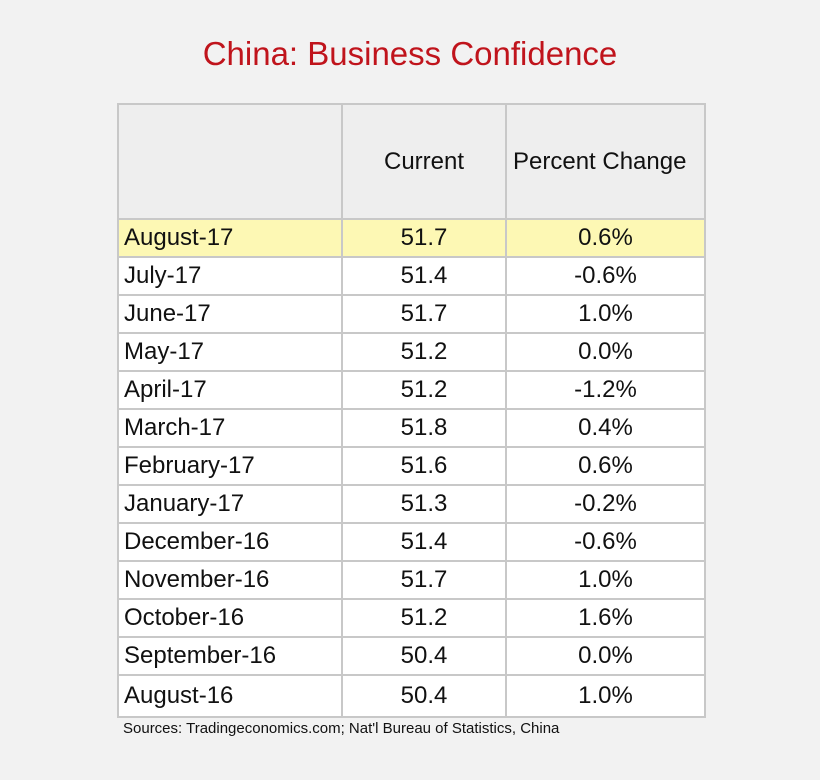 Image resolution: width=820 pixels, height=780 pixels. I want to click on table-row: October-16 51.2 1.6%, so click(411, 618).